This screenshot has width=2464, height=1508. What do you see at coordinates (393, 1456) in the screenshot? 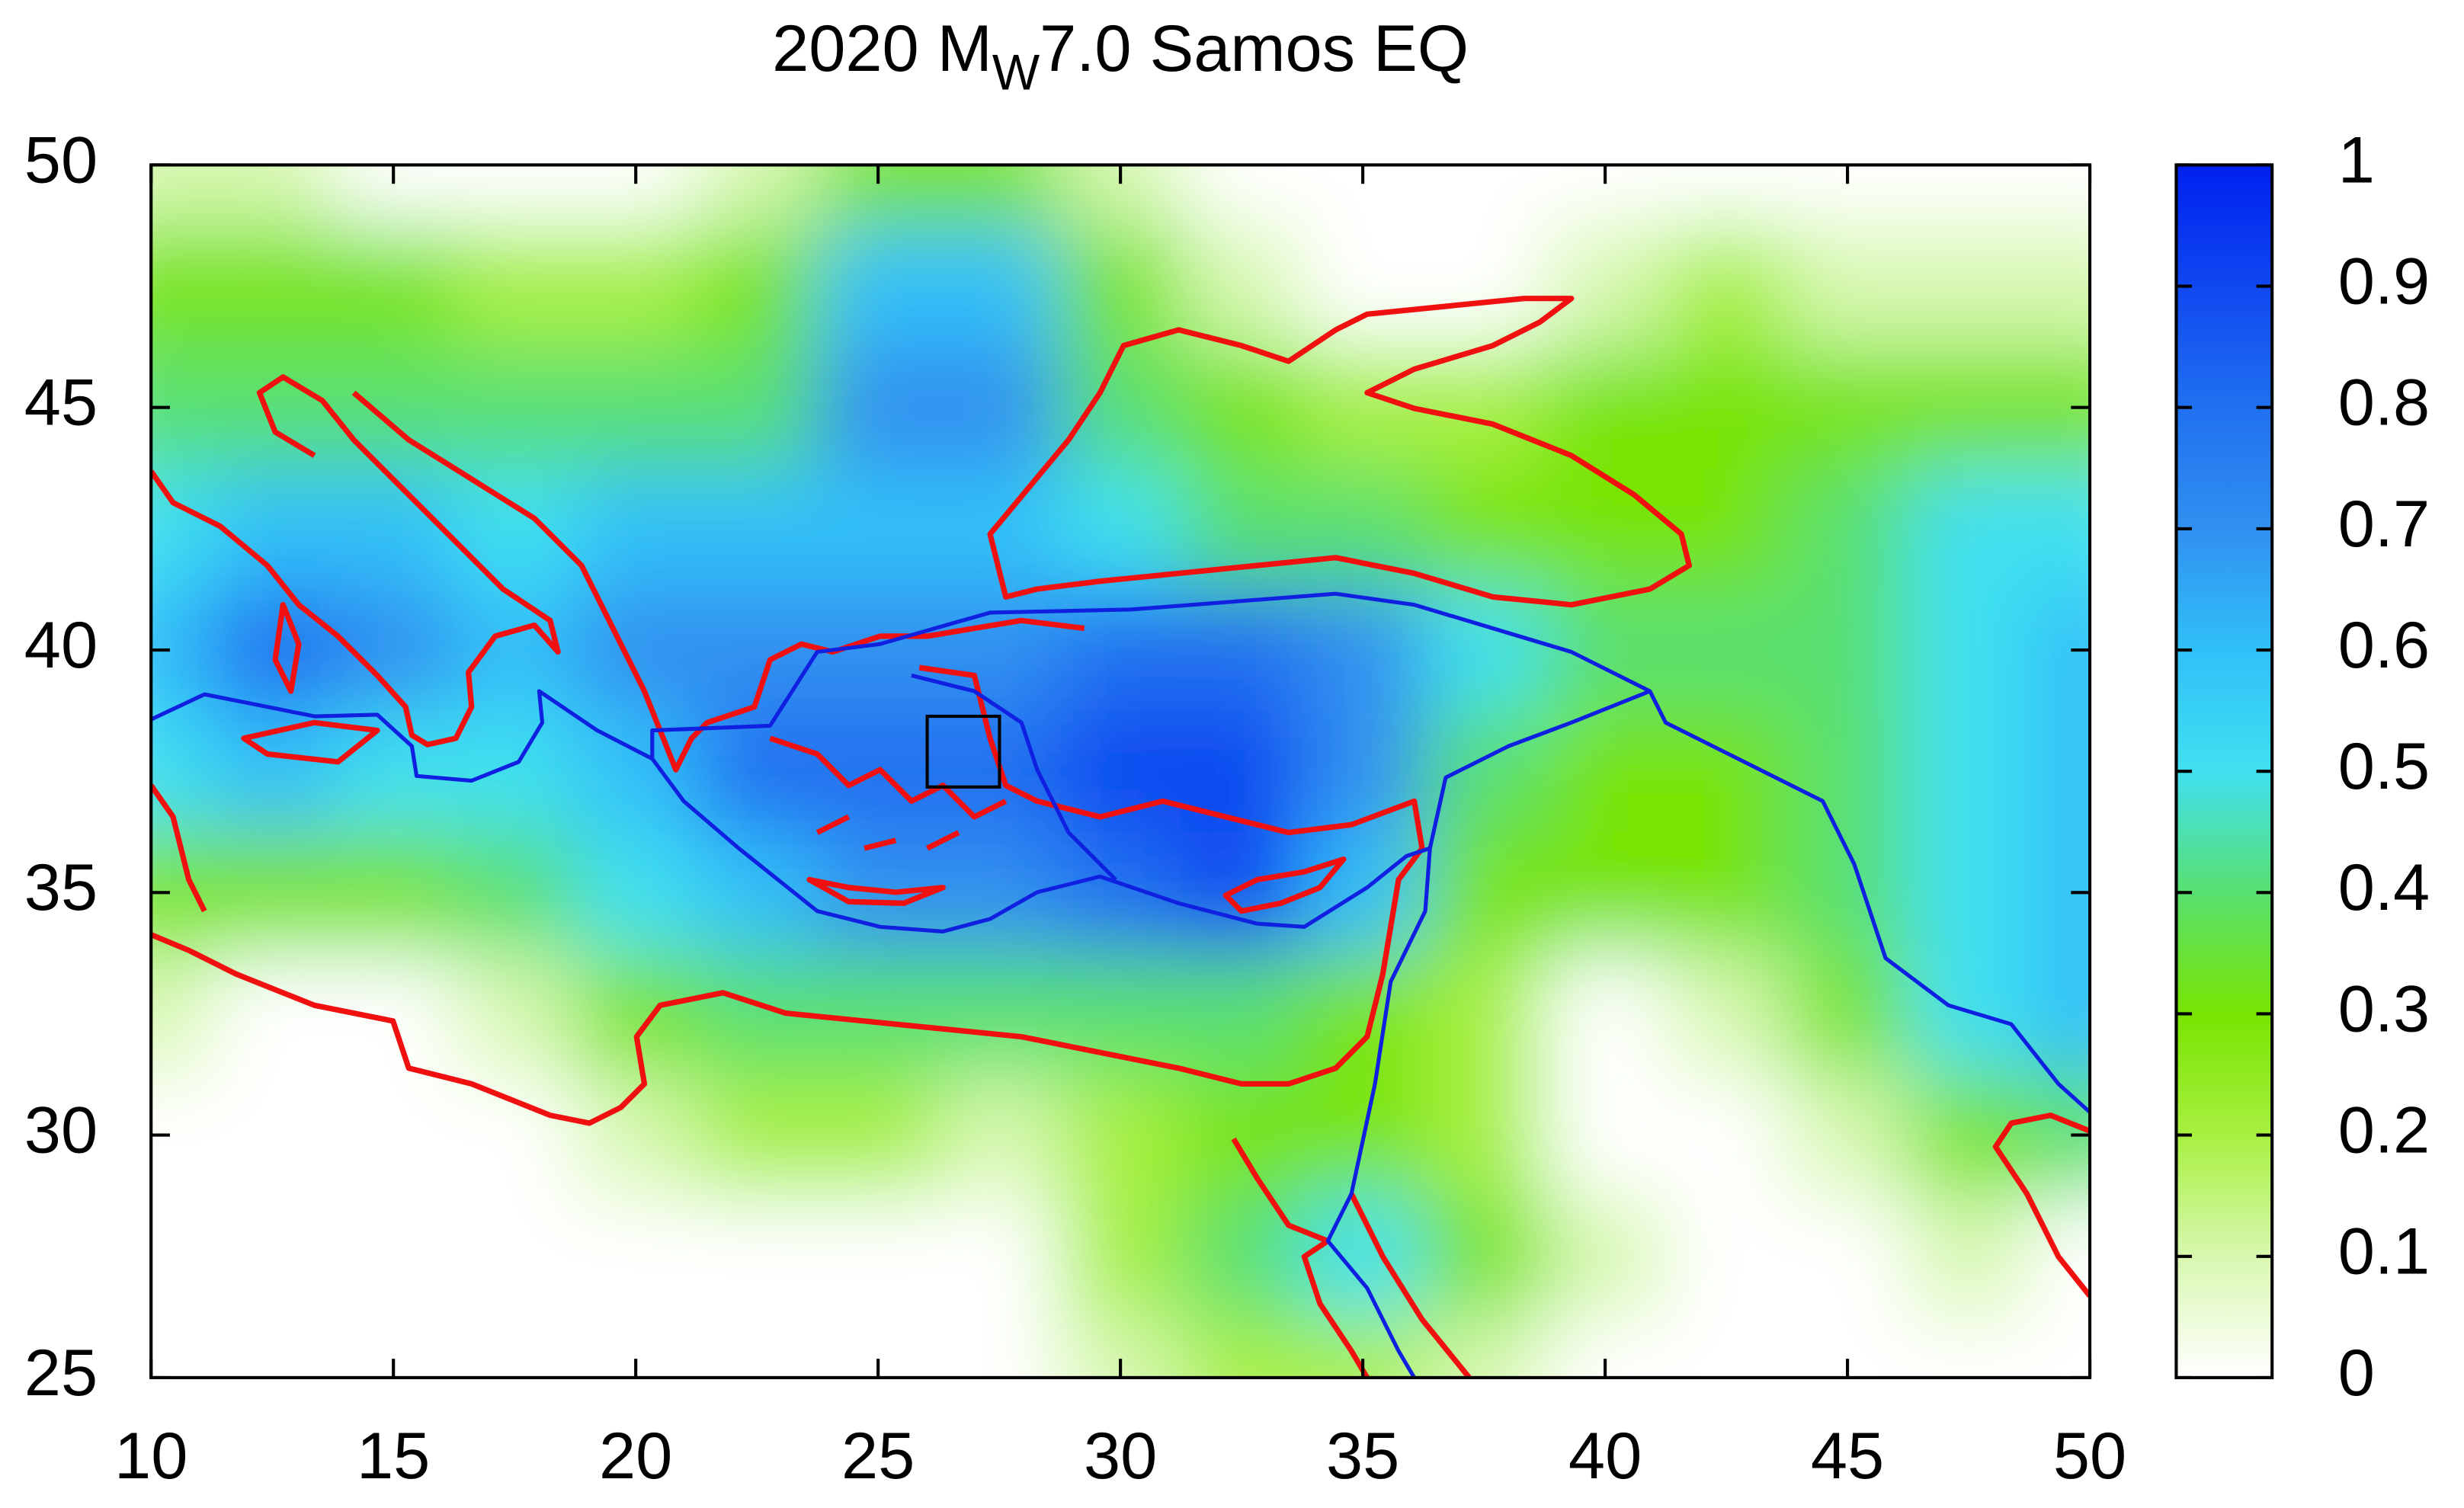
I see `x-tick-label: 15` at bounding box center [393, 1456].